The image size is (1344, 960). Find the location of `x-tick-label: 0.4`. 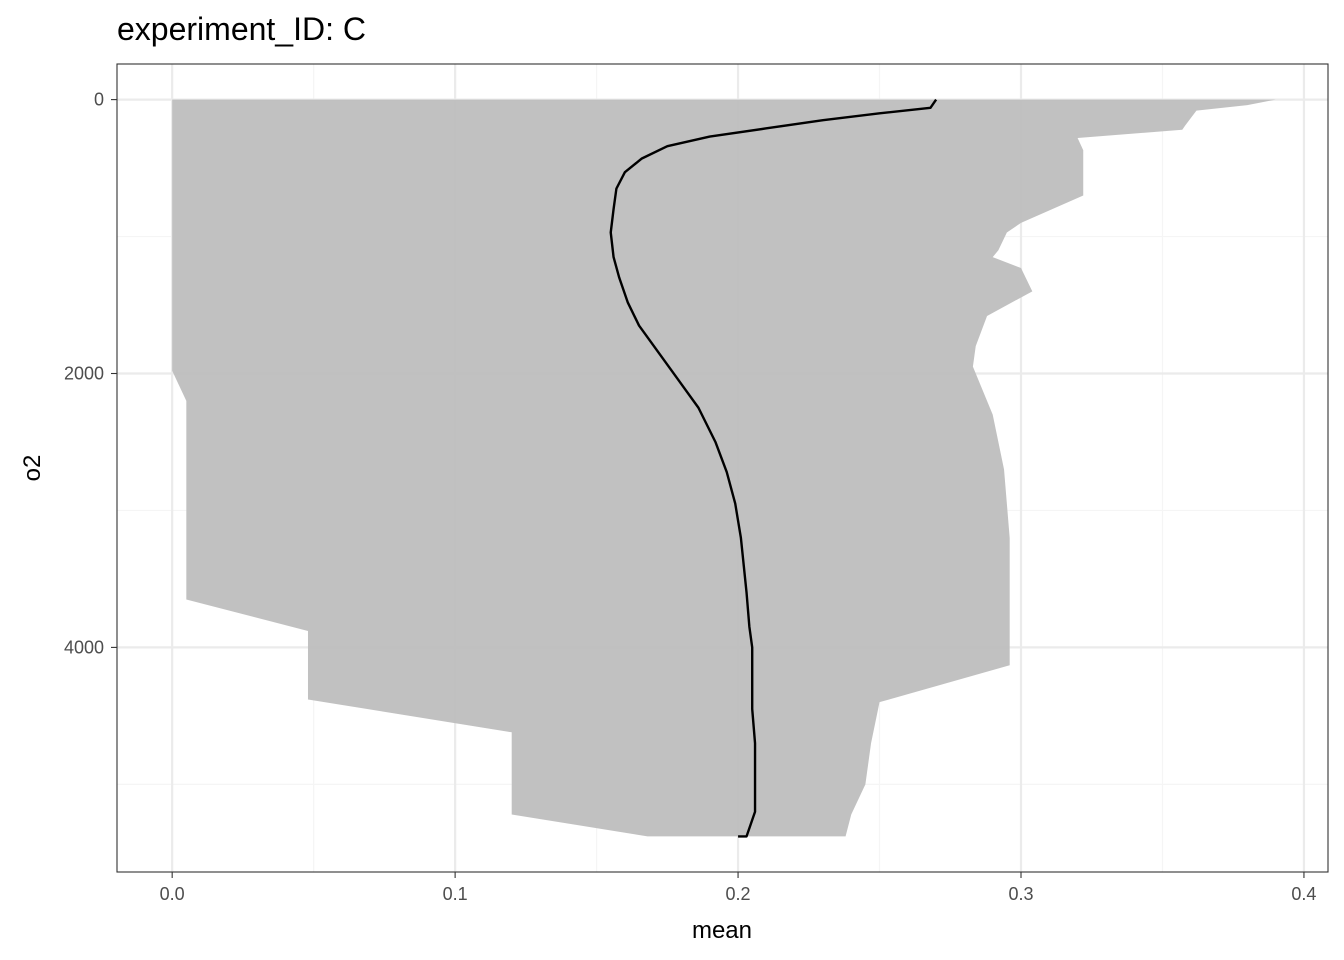

x-tick-label: 0.4 is located at coordinates (1303, 894).